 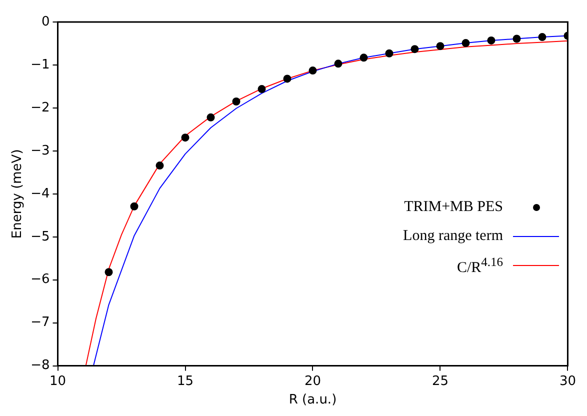 I want to click on y-tick-label: −1, so click(x=40, y=64).